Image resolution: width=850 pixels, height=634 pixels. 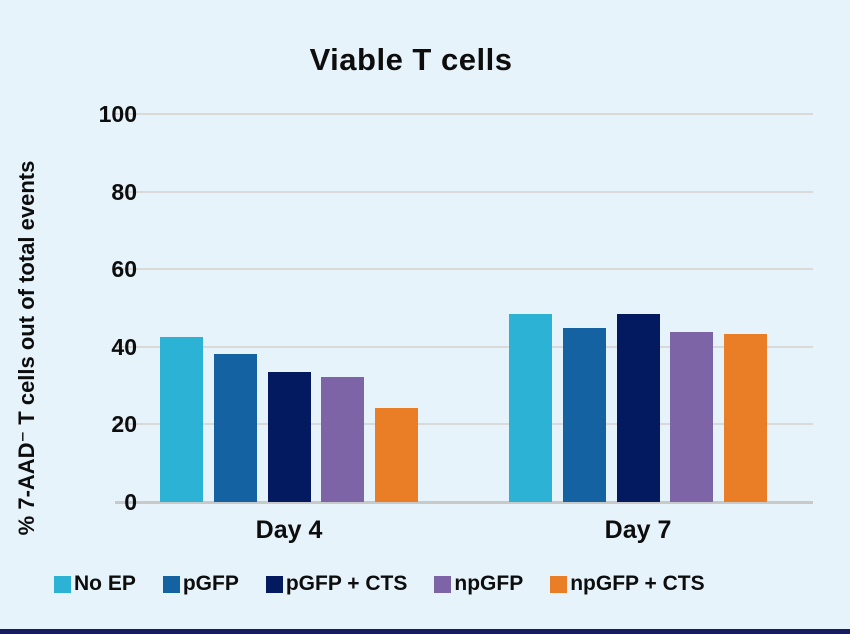 I want to click on legend-label: npGFP, so click(x=489, y=583).